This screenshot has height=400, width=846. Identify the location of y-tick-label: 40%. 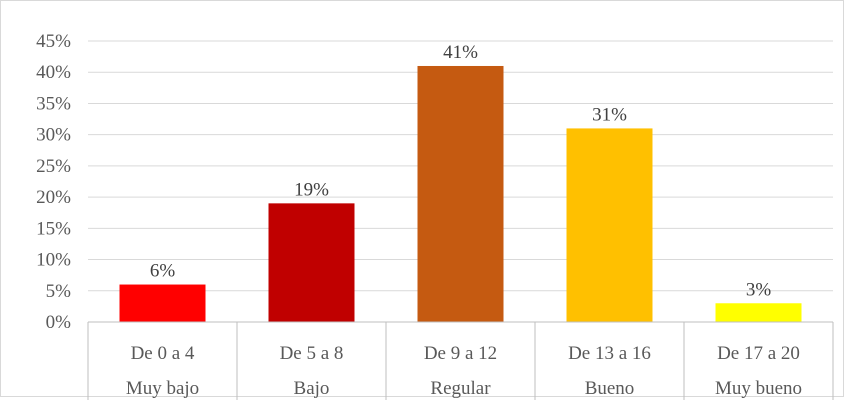
(53, 72).